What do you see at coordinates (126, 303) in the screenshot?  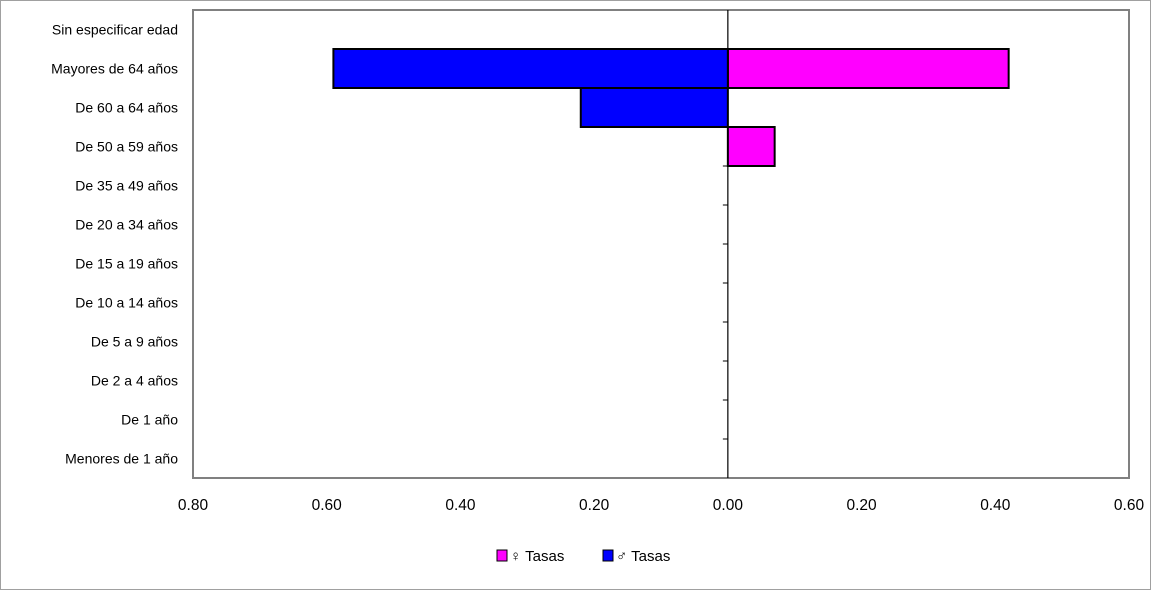 I see `category-label: De 10 a 14 años` at bounding box center [126, 303].